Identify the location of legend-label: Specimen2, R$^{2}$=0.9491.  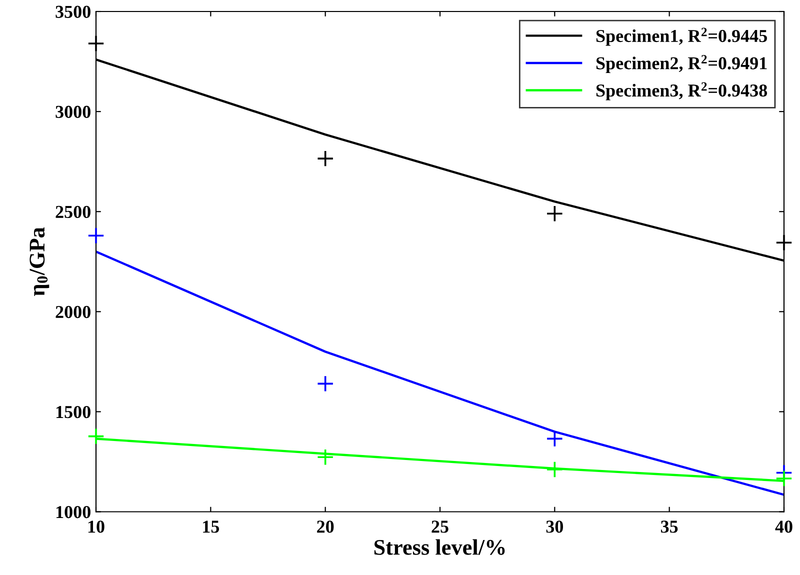
(681, 64).